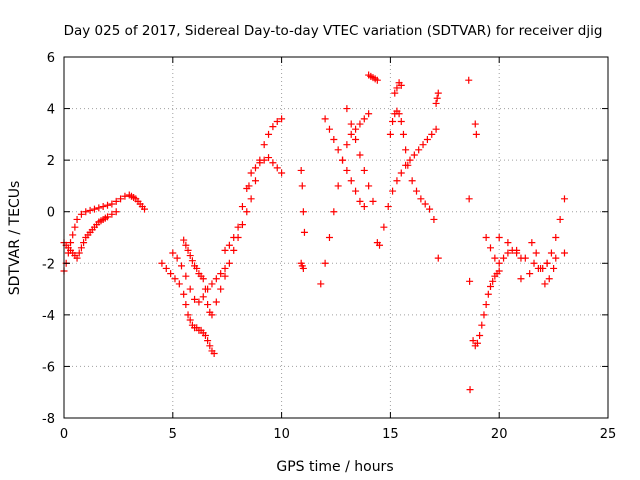 The image size is (640, 480). I want to click on y-tick-label: 6, so click(51, 58).